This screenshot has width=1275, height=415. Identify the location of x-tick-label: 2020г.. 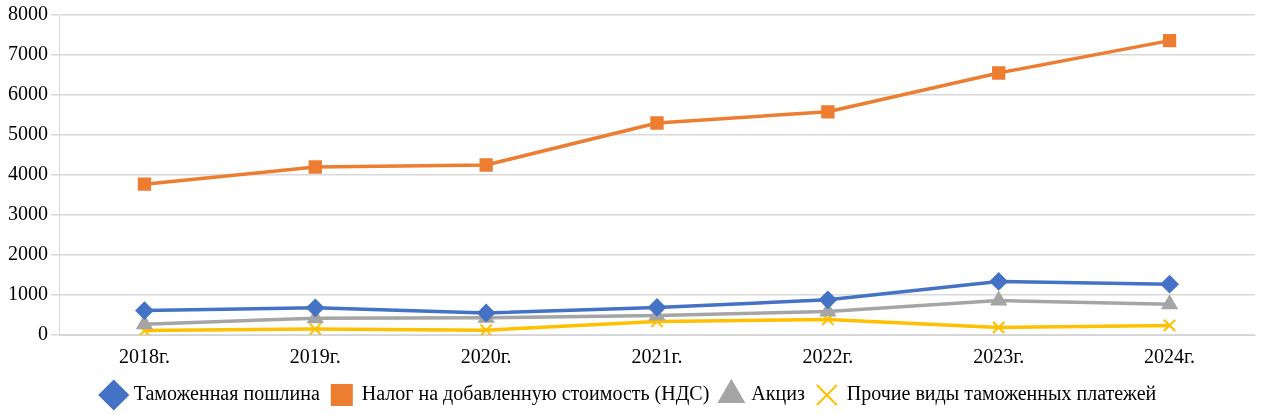
(486, 356).